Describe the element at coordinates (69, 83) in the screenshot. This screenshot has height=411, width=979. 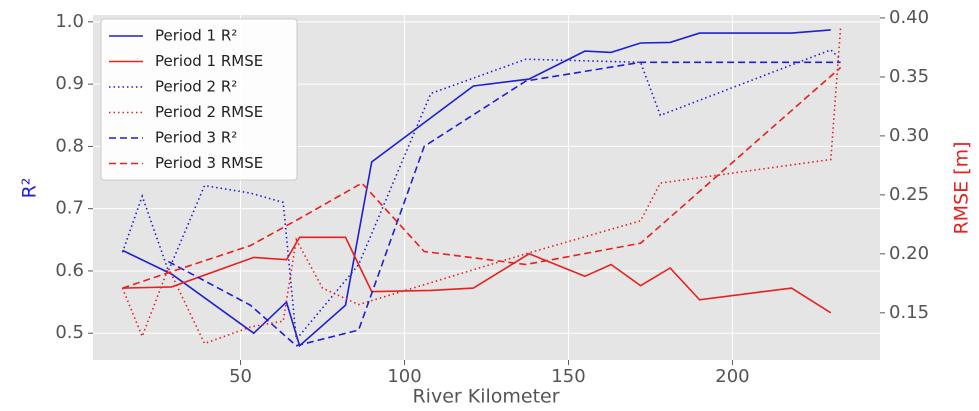
I see `y-tick-label: 0.9` at that location.